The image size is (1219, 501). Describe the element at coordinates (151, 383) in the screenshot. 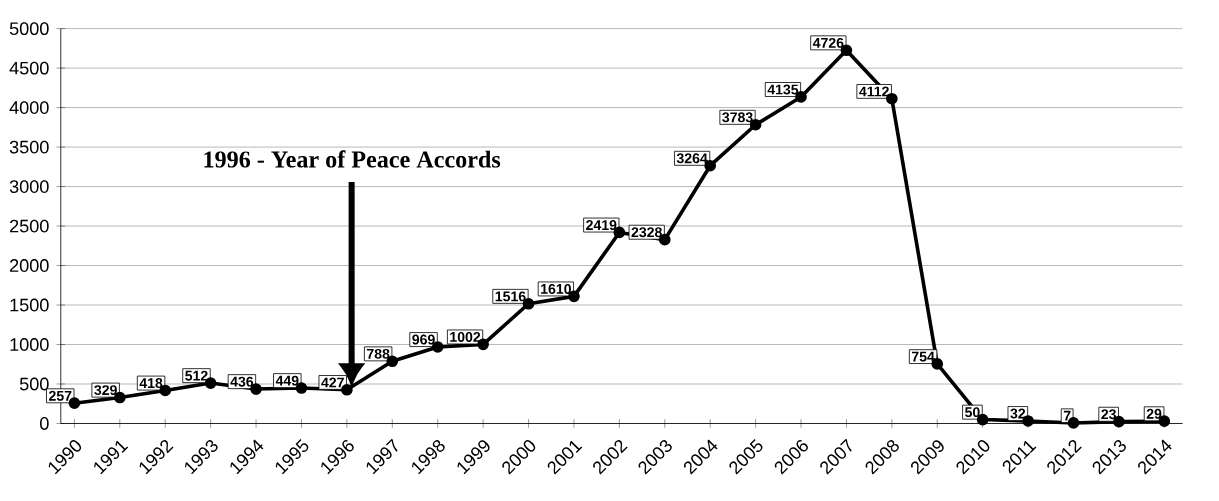

I see `data-label: 418` at that location.